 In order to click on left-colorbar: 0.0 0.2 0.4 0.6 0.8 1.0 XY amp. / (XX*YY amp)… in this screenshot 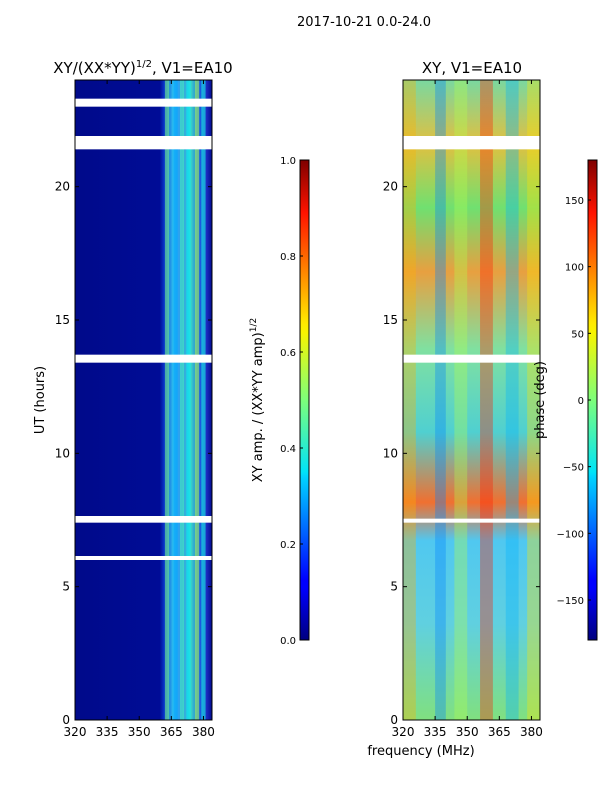, I will do `click(279, 401)`.